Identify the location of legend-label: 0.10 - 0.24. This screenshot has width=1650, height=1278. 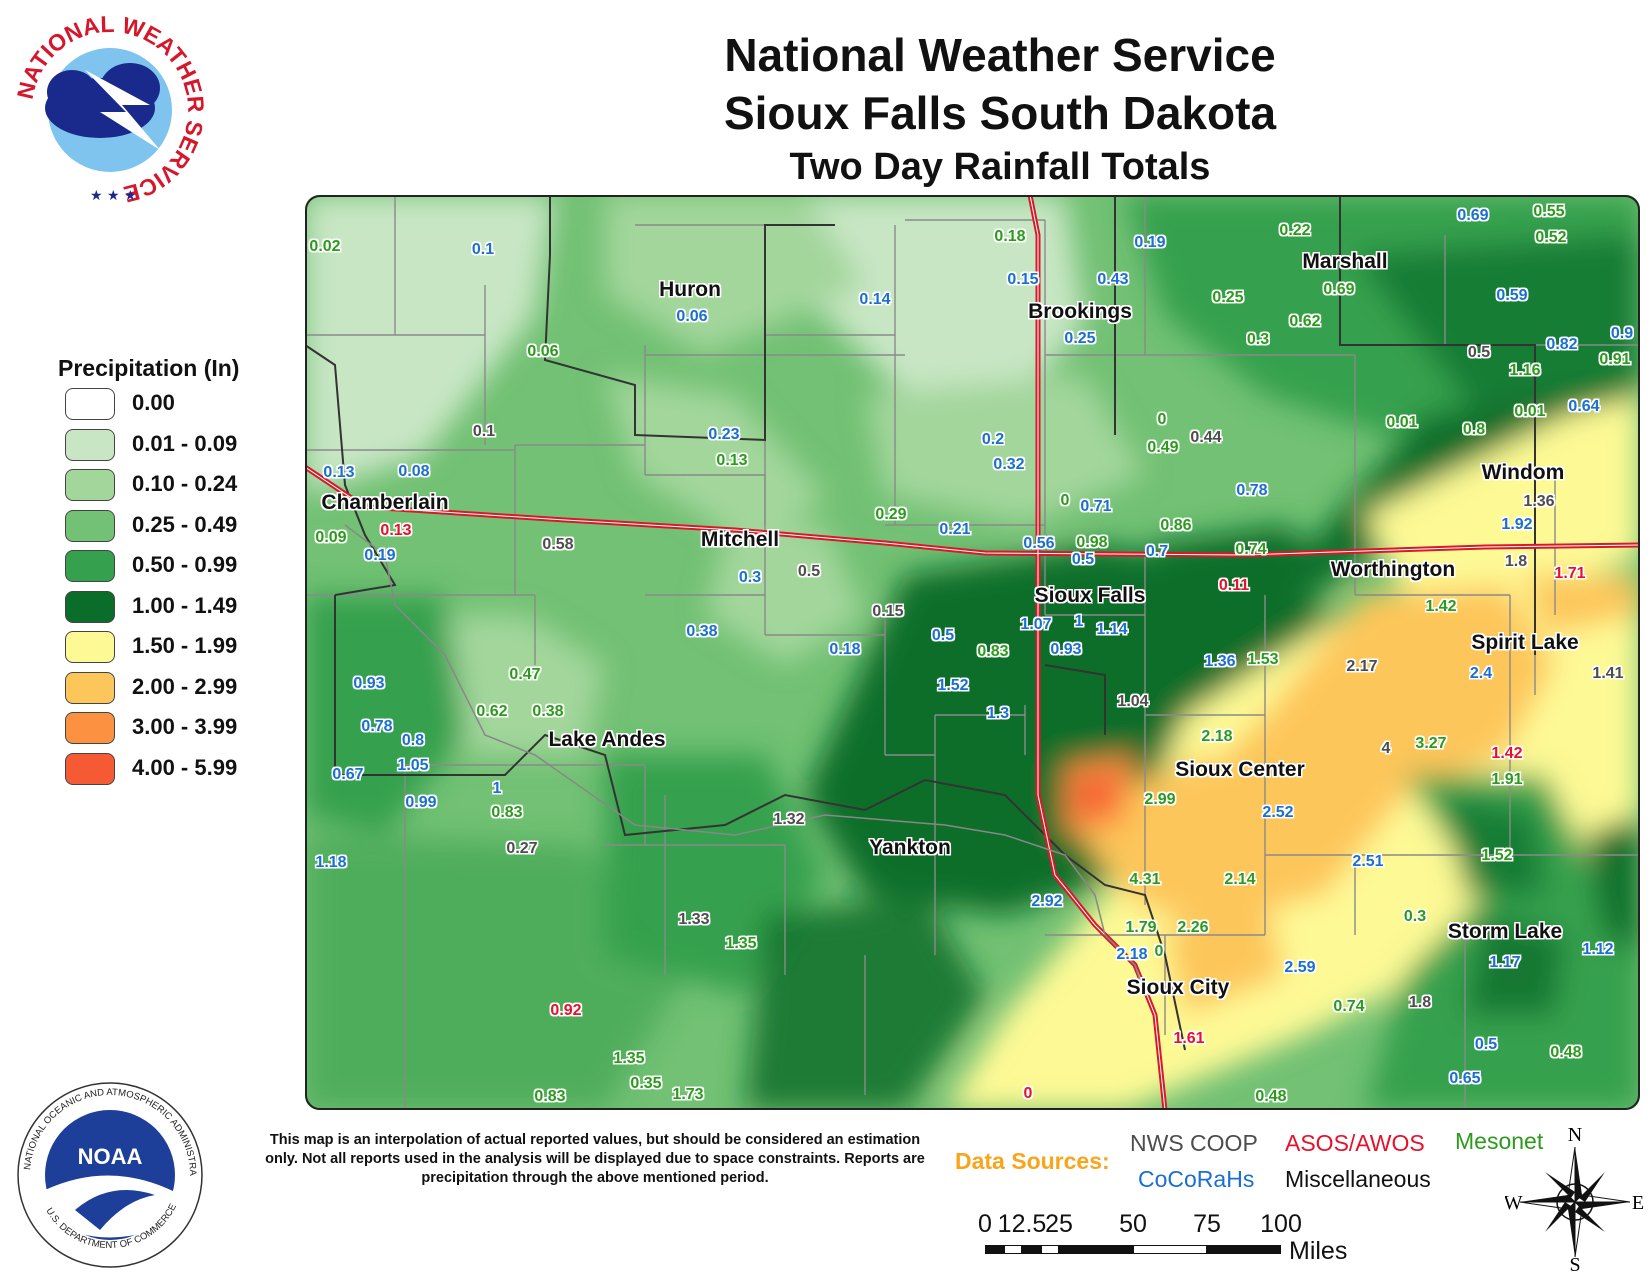
(185, 483).